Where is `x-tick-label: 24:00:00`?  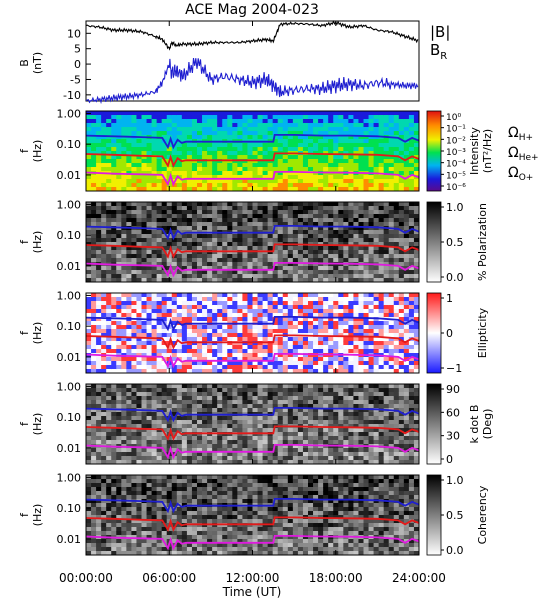 x-tick-label: 24:00:00 is located at coordinates (419, 578).